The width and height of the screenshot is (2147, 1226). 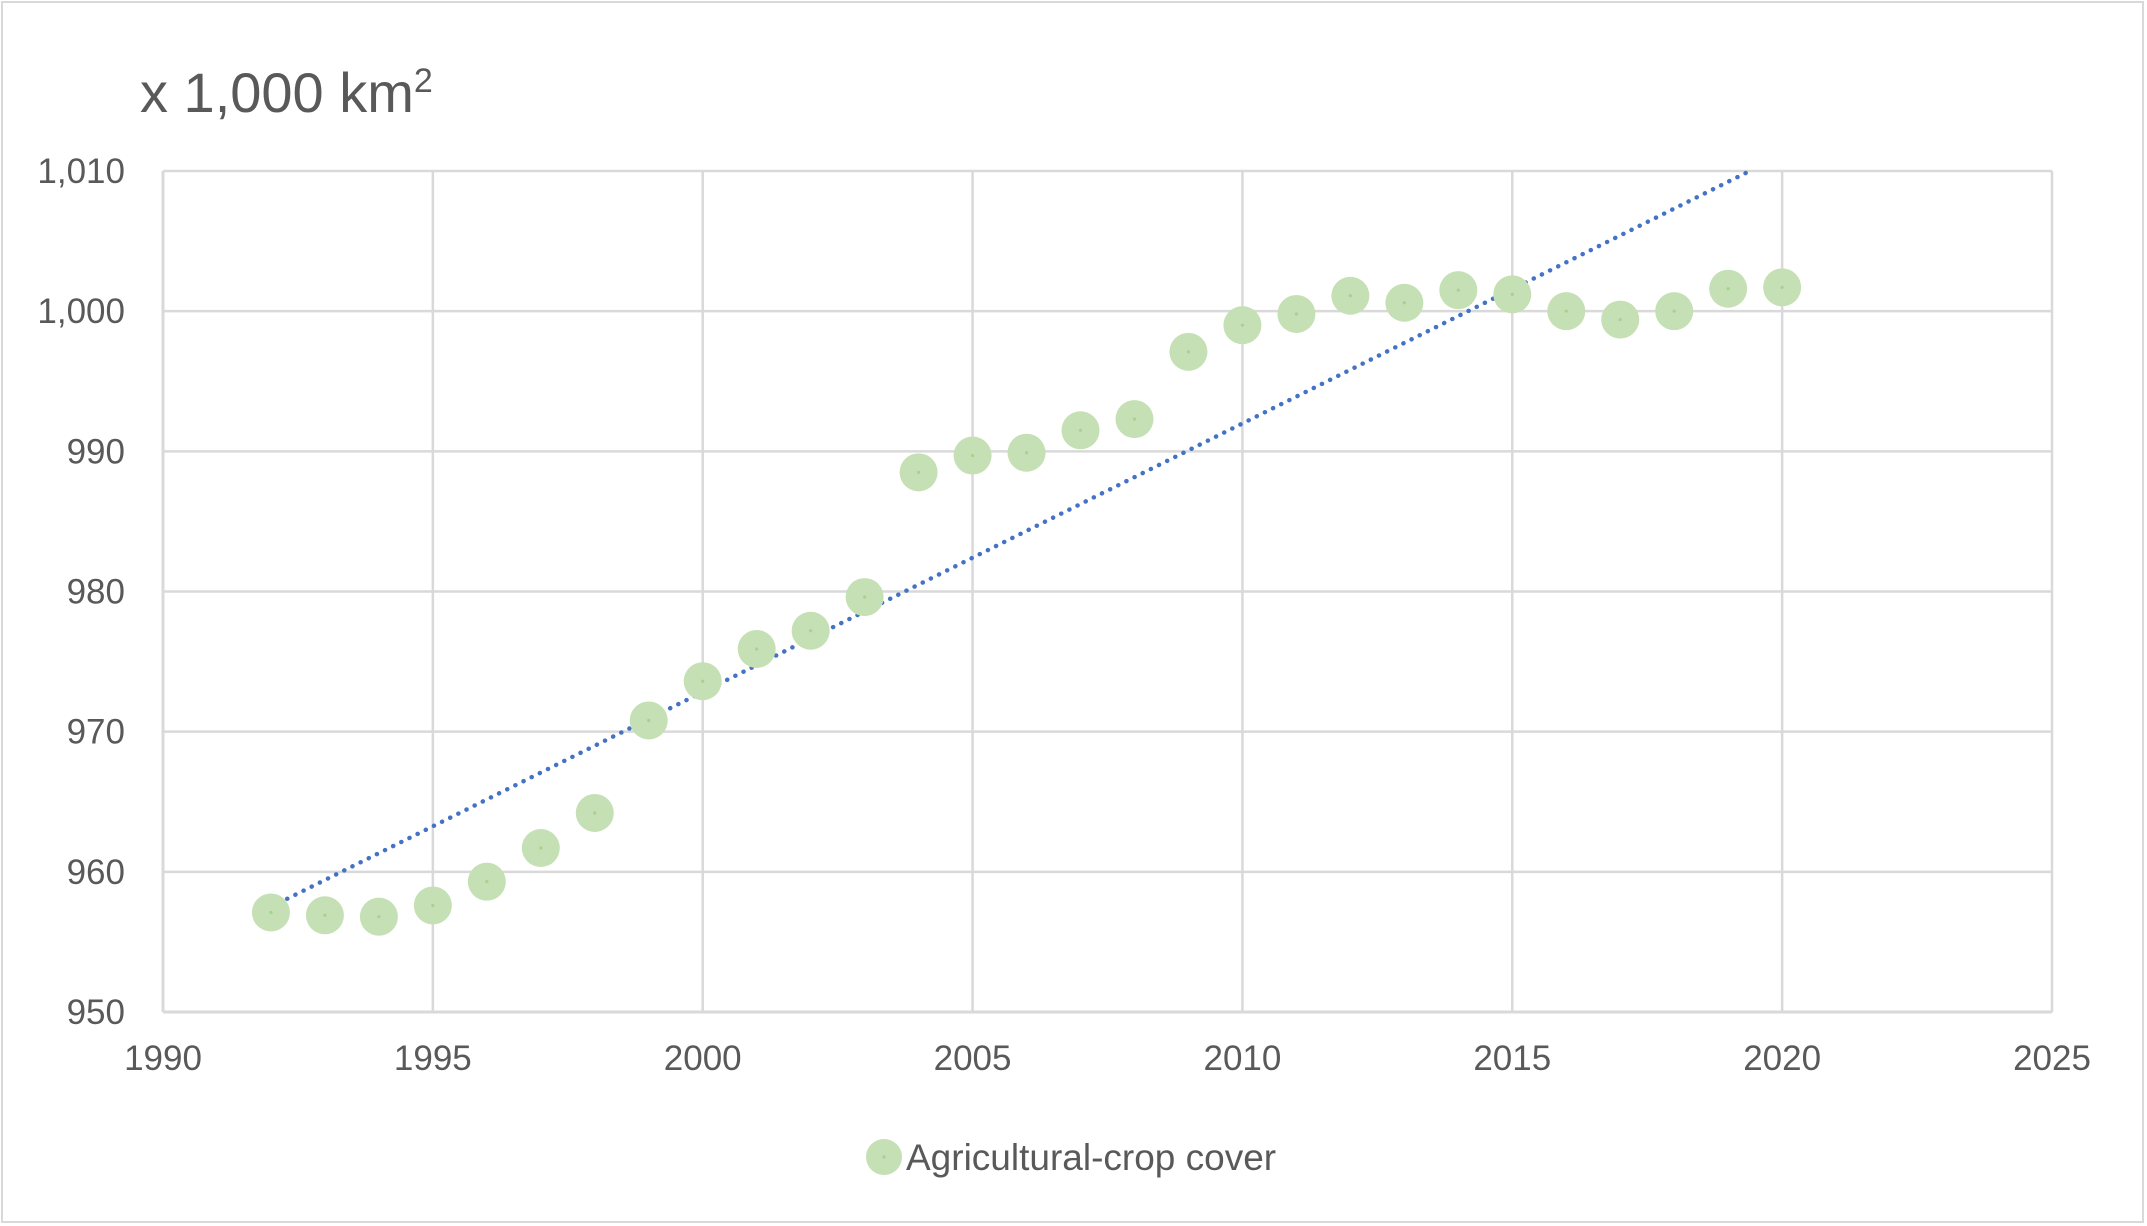 I want to click on unit-title-superscript: 2, so click(x=423, y=81).